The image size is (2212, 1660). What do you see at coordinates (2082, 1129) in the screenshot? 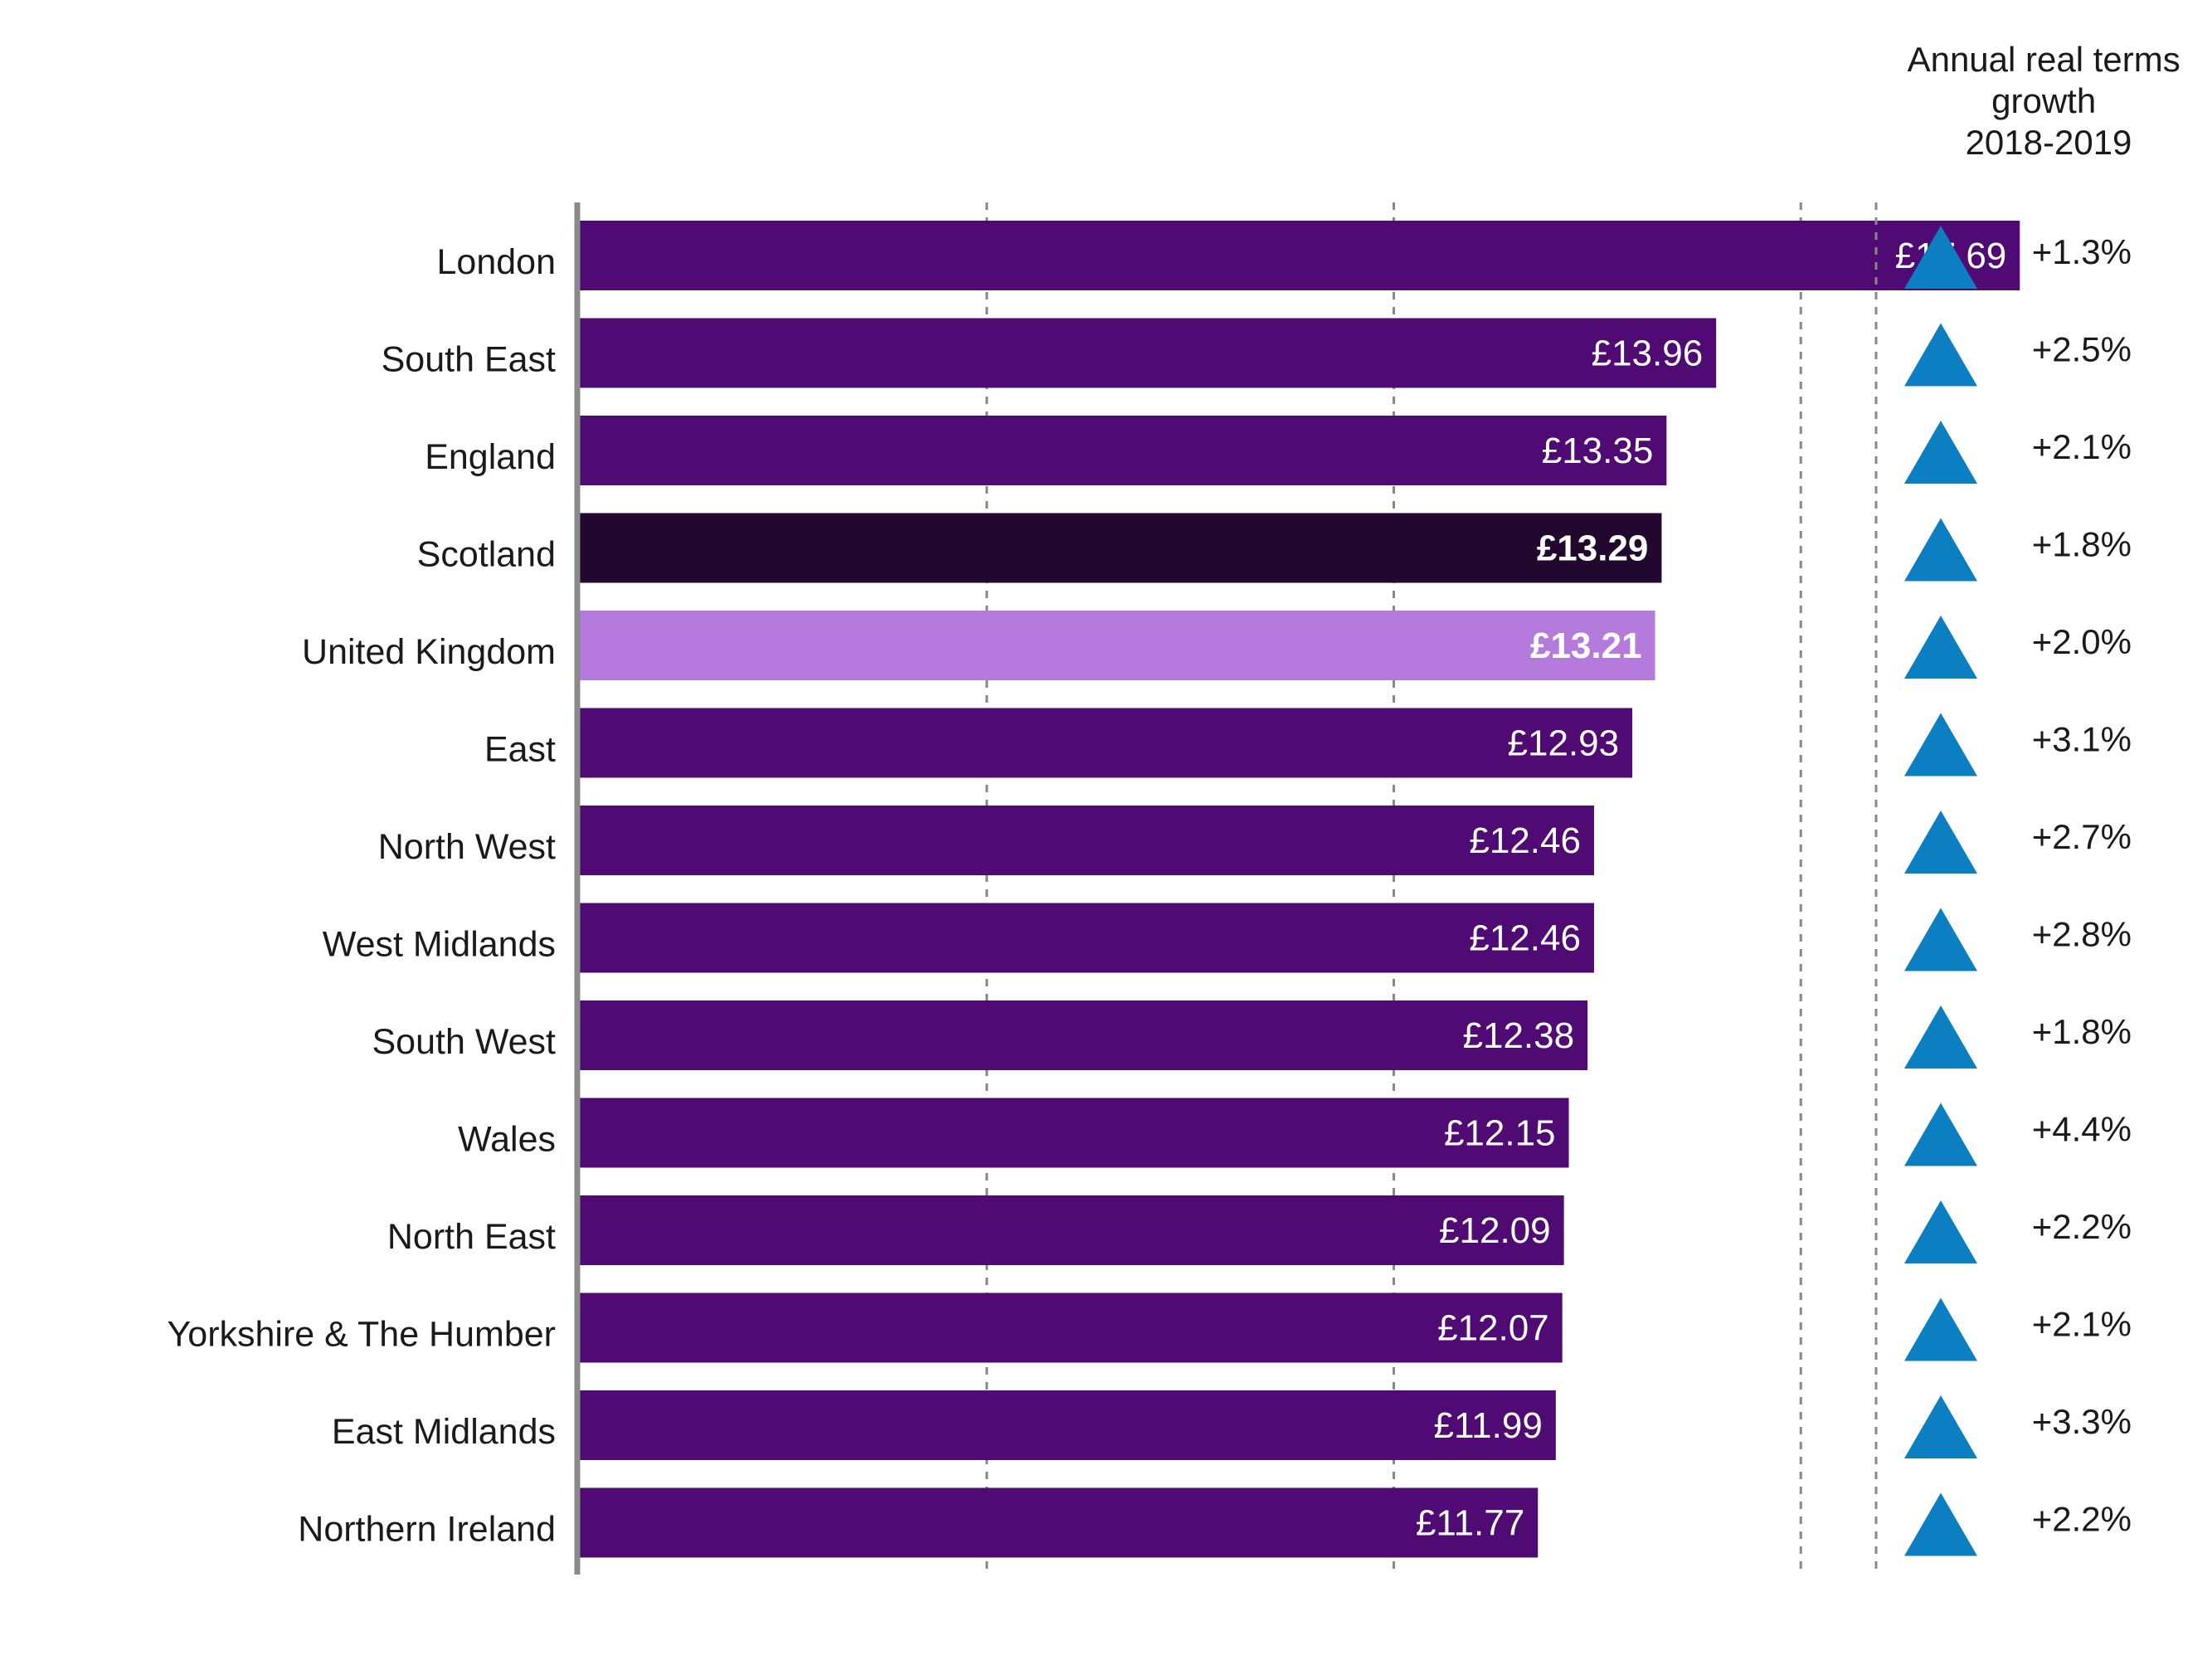
I see `growth-label: +4.4%` at bounding box center [2082, 1129].